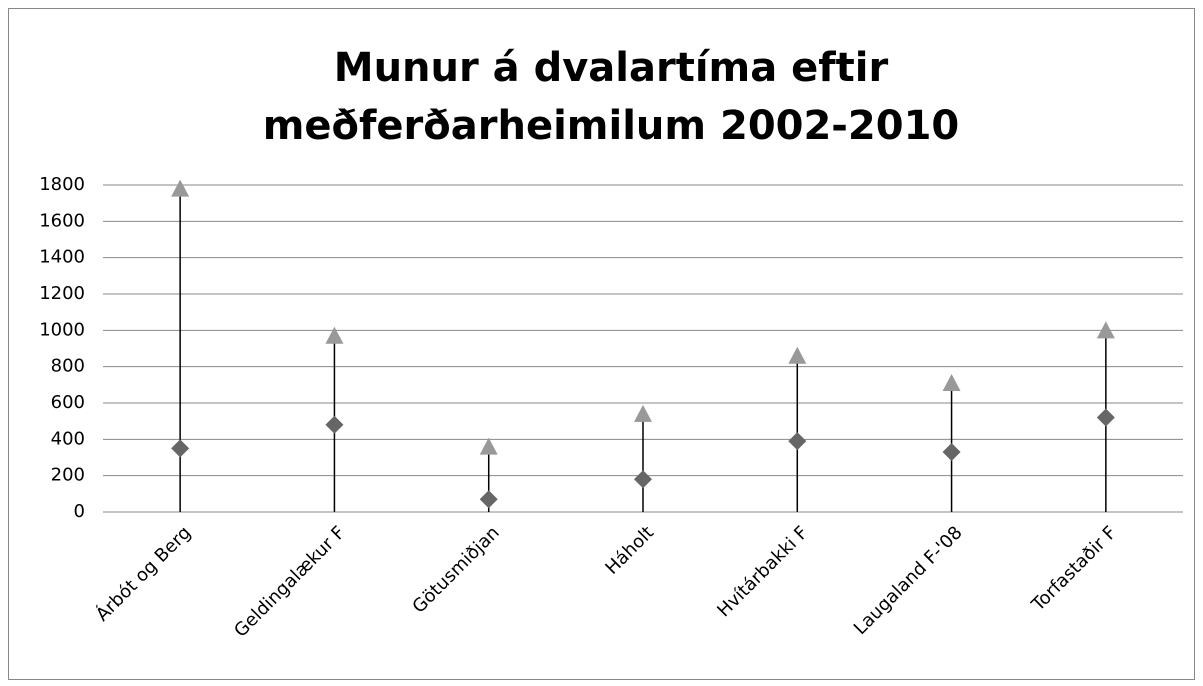 The image size is (1203, 686). I want to click on y-tick-label: 200, so click(68, 475).